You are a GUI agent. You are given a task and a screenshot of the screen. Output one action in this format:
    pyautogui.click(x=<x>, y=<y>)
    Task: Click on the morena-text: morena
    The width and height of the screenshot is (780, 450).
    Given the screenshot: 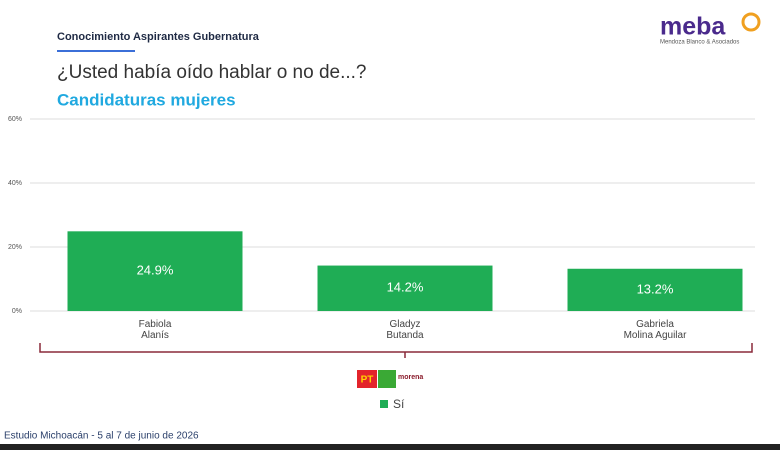 What is the action you would take?
    pyautogui.click(x=410, y=377)
    